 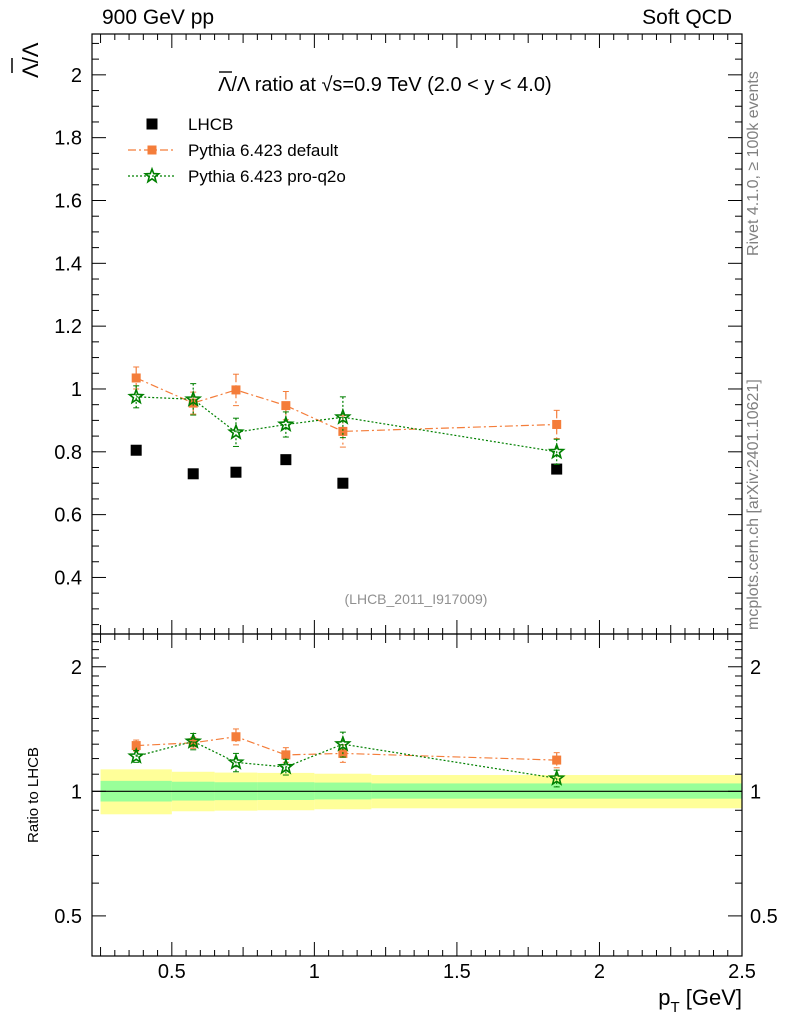 What do you see at coordinates (68, 327) in the screenshot?
I see `main-y-tick-label: 1.2` at bounding box center [68, 327].